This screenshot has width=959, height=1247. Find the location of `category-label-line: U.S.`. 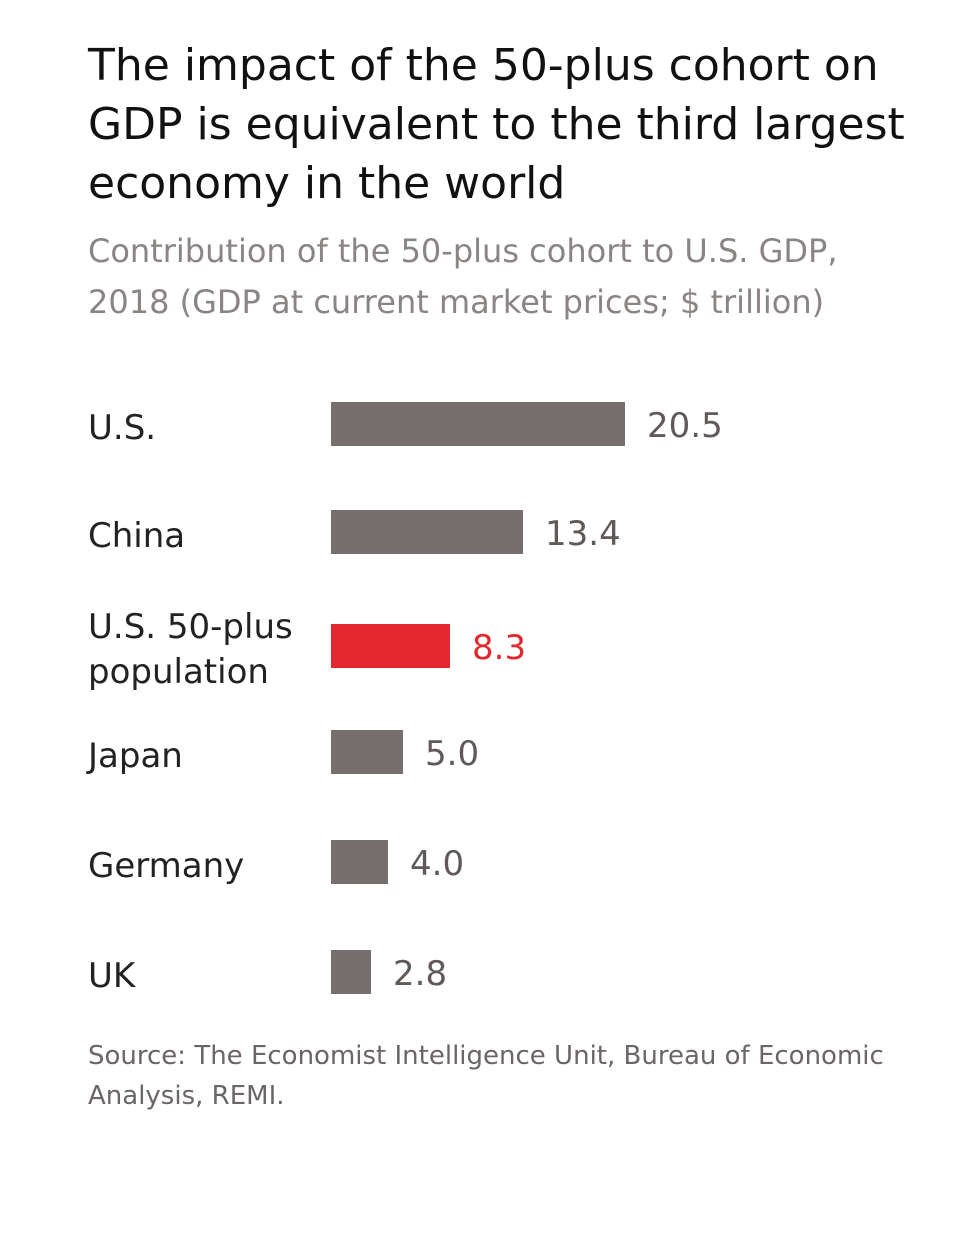

category-label-line: U.S. is located at coordinates (122, 427).